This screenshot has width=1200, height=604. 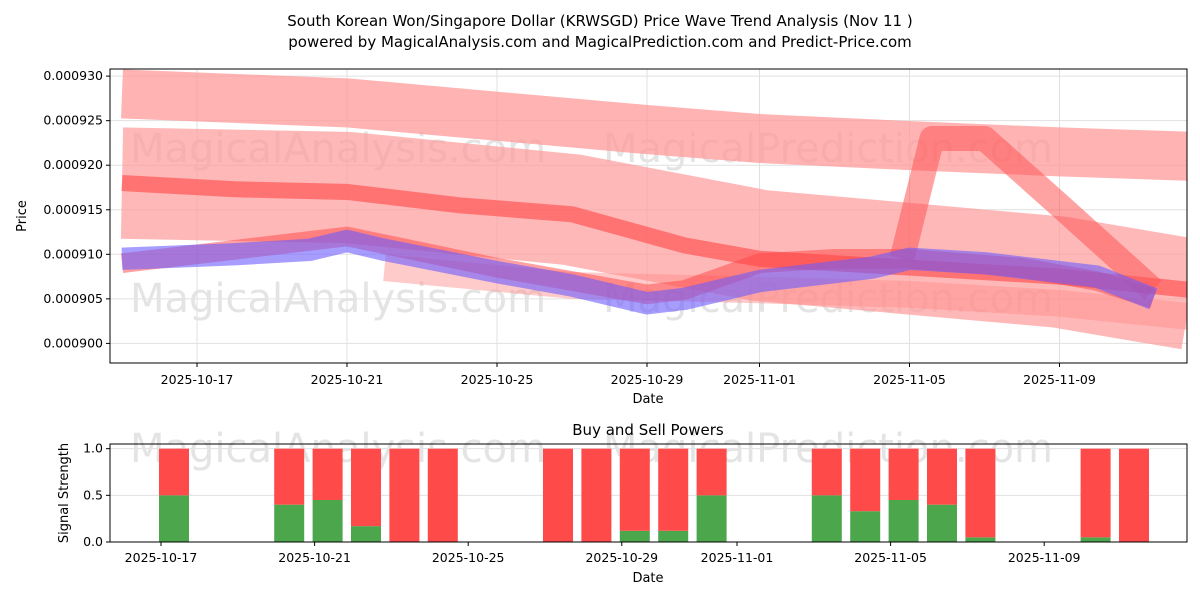 I want to click on y-axis-label: Price, so click(x=22, y=216).